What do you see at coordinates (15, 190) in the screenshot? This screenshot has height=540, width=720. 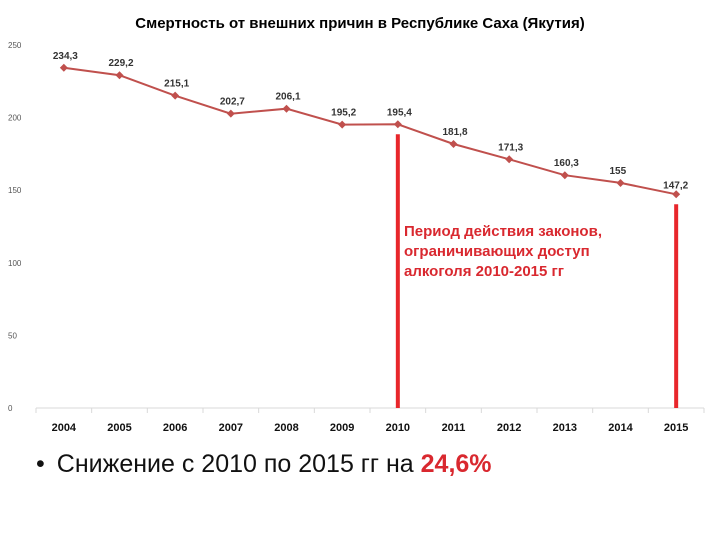 I see `y-tick-label: 150` at bounding box center [15, 190].